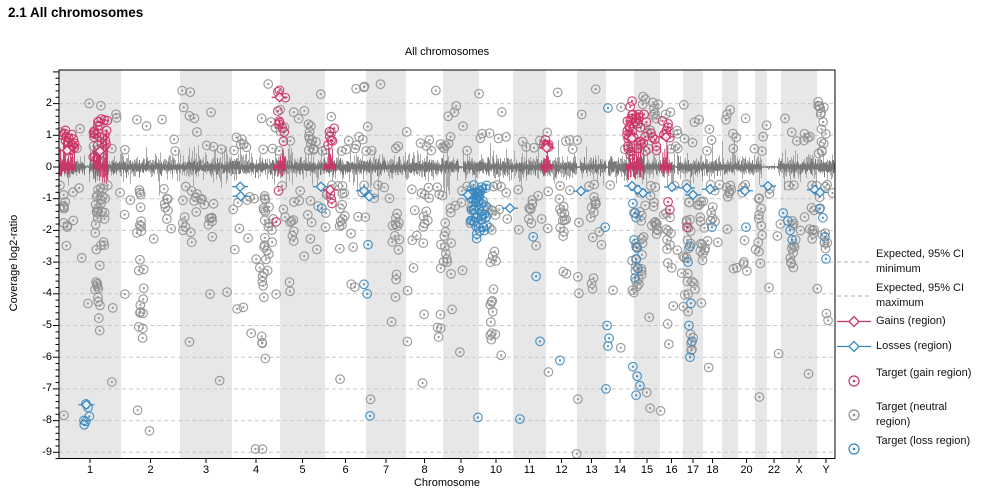 The width and height of the screenshot is (982, 501). Describe the element at coordinates (854, 381) in the screenshot. I see `gain-target-icon` at that location.